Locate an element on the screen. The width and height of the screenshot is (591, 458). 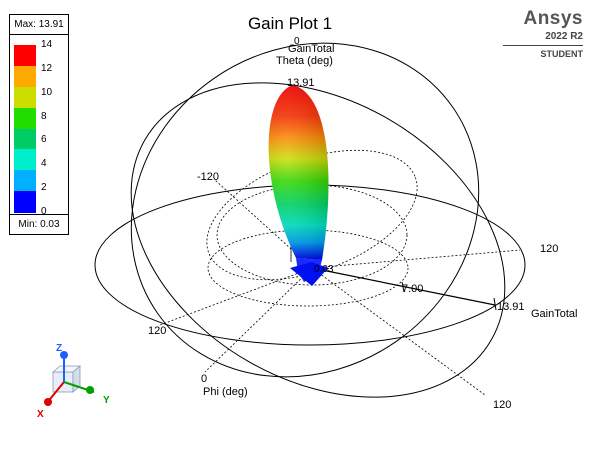
triad-y-label: Y is located at coordinates (106, 400).